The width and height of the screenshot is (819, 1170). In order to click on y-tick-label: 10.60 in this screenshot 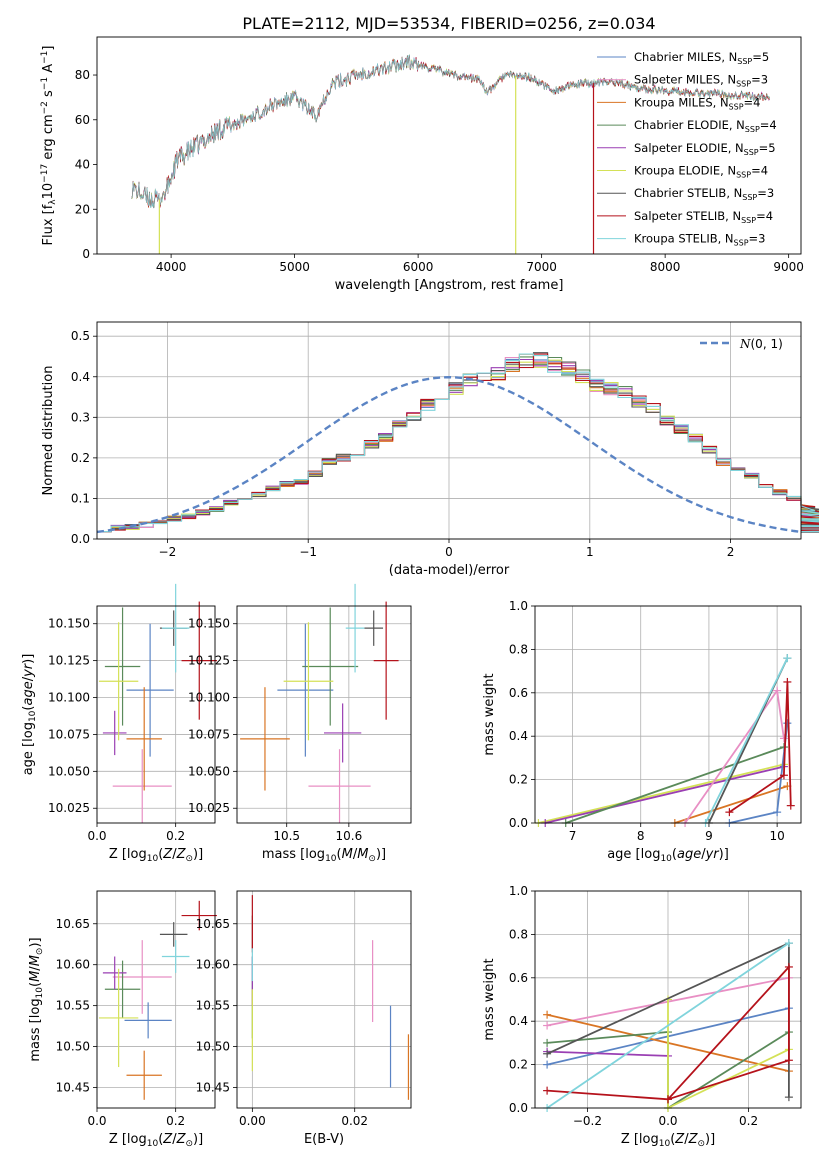, I will do `click(213, 965)`.